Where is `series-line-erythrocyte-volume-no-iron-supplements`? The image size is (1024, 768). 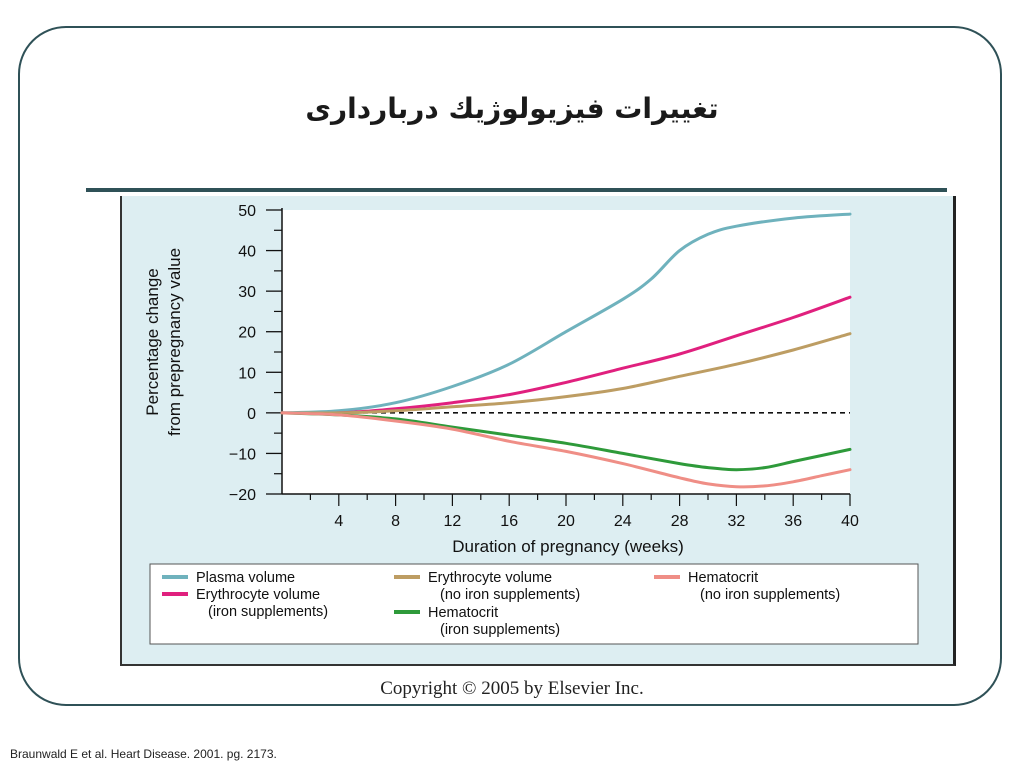 series-line-erythrocyte-volume-no-iron-supplements is located at coordinates (566, 373).